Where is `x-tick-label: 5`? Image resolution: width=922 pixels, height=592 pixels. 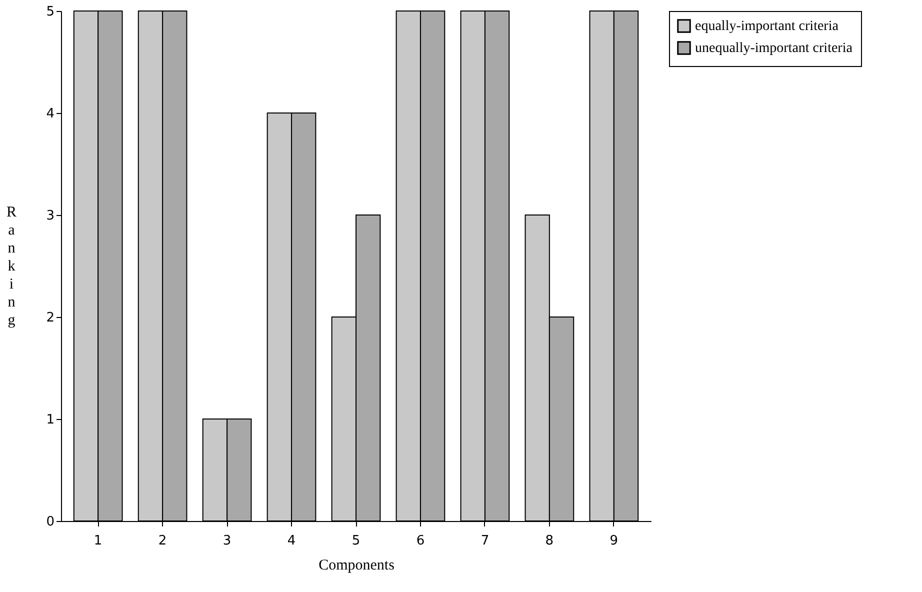
x-tick-label: 5 is located at coordinates (356, 541).